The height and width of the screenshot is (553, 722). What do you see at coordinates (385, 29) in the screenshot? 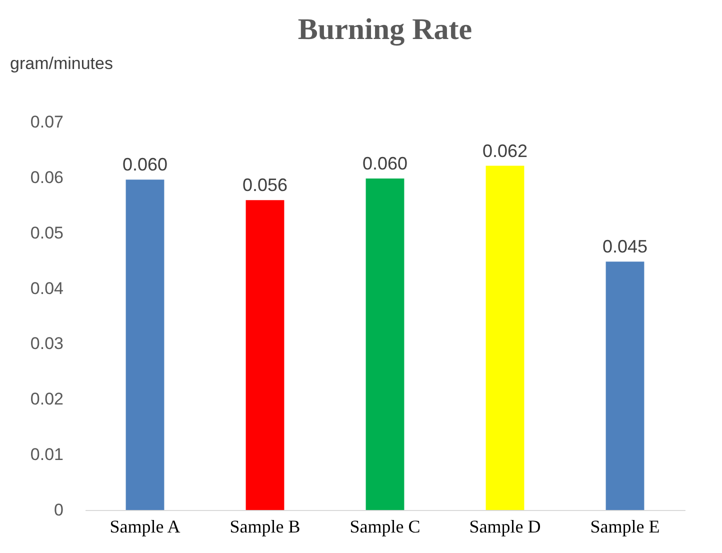
I see `chart-title: Burning Rate` at bounding box center [385, 29].